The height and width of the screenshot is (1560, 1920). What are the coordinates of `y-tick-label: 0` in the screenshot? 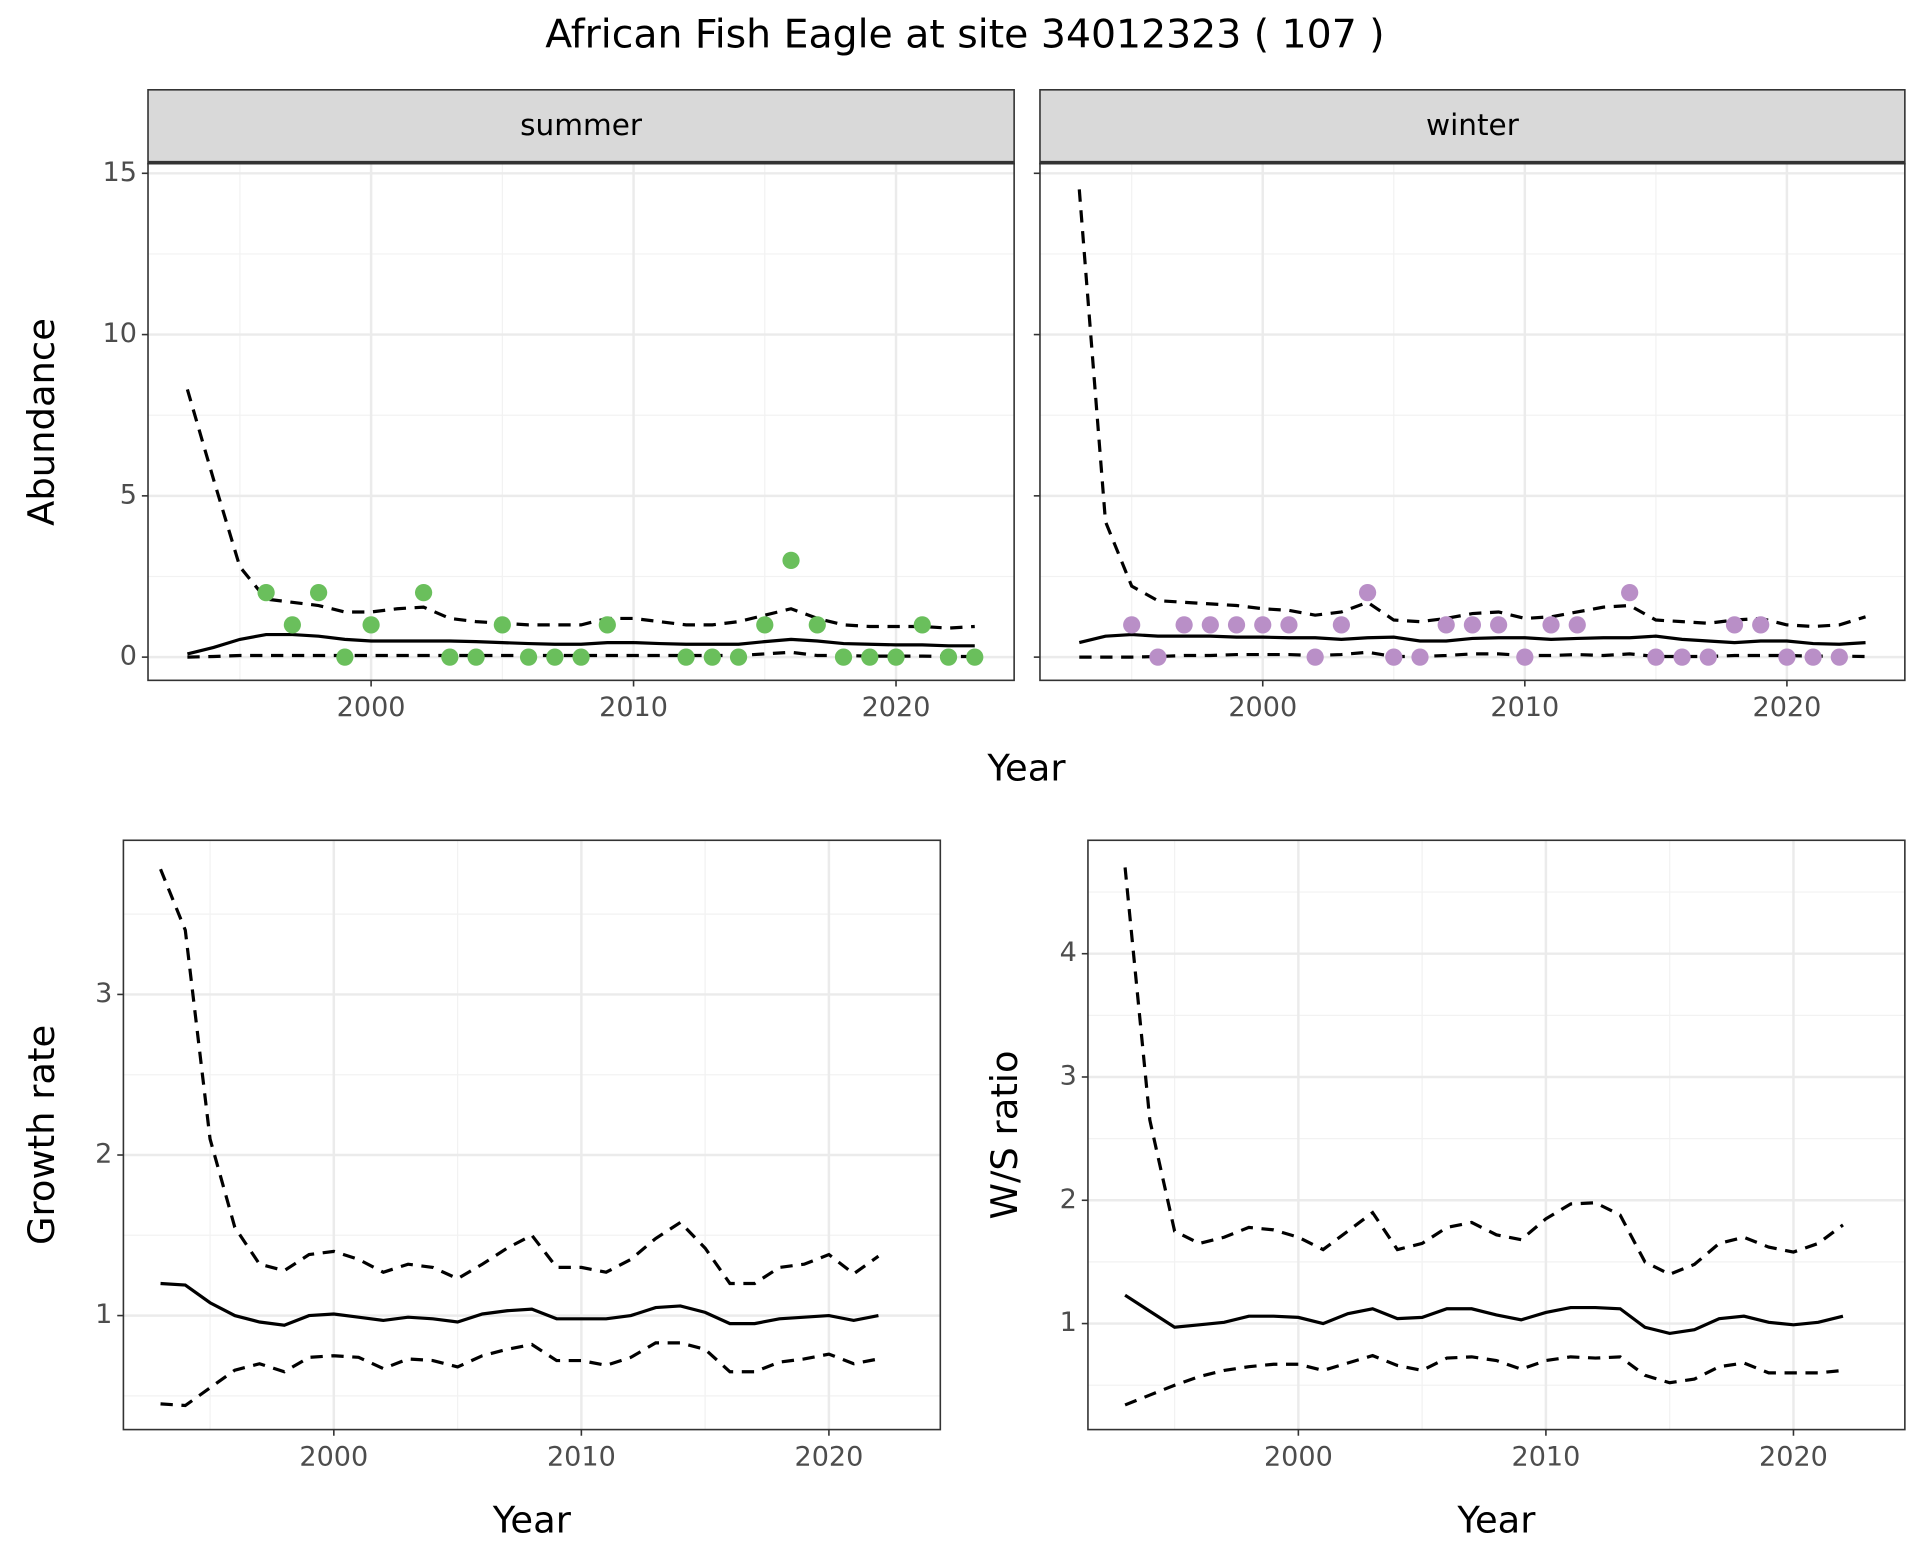 It's located at (128, 656).